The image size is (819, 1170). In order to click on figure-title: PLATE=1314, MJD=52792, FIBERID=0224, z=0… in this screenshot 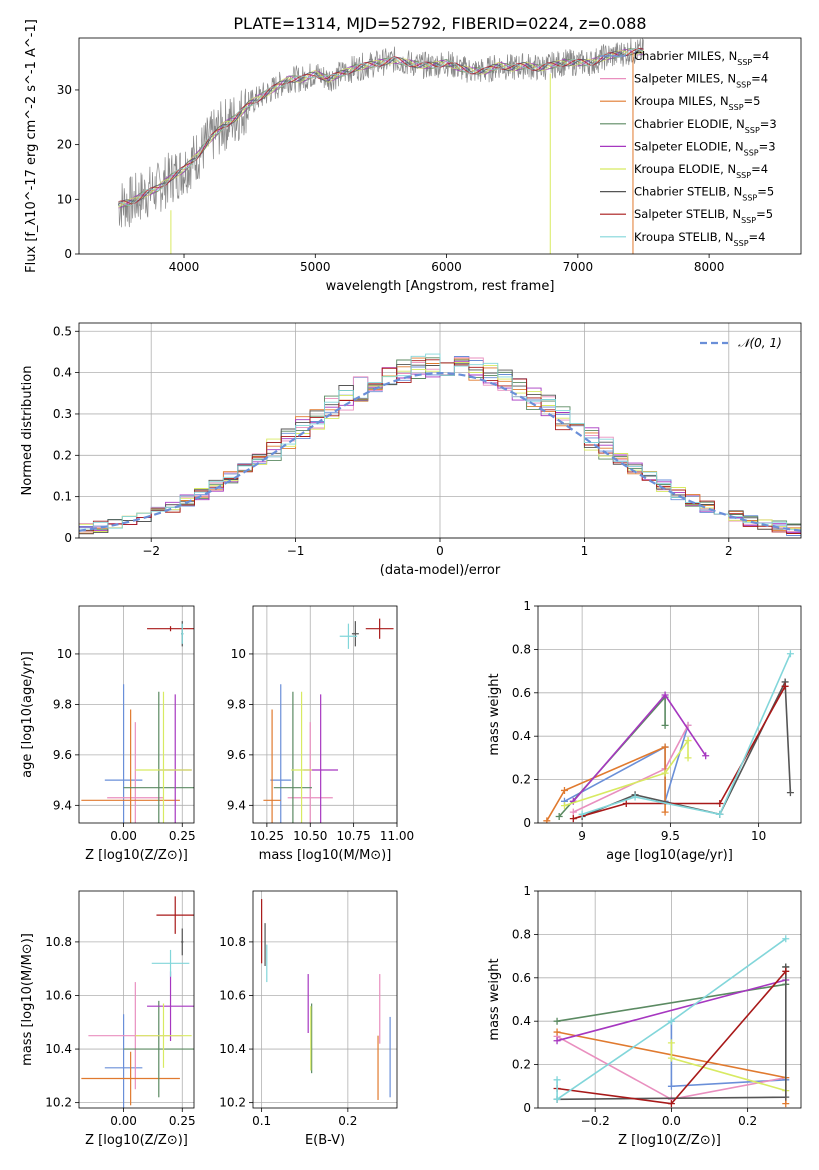, I will do `click(439, 23)`.